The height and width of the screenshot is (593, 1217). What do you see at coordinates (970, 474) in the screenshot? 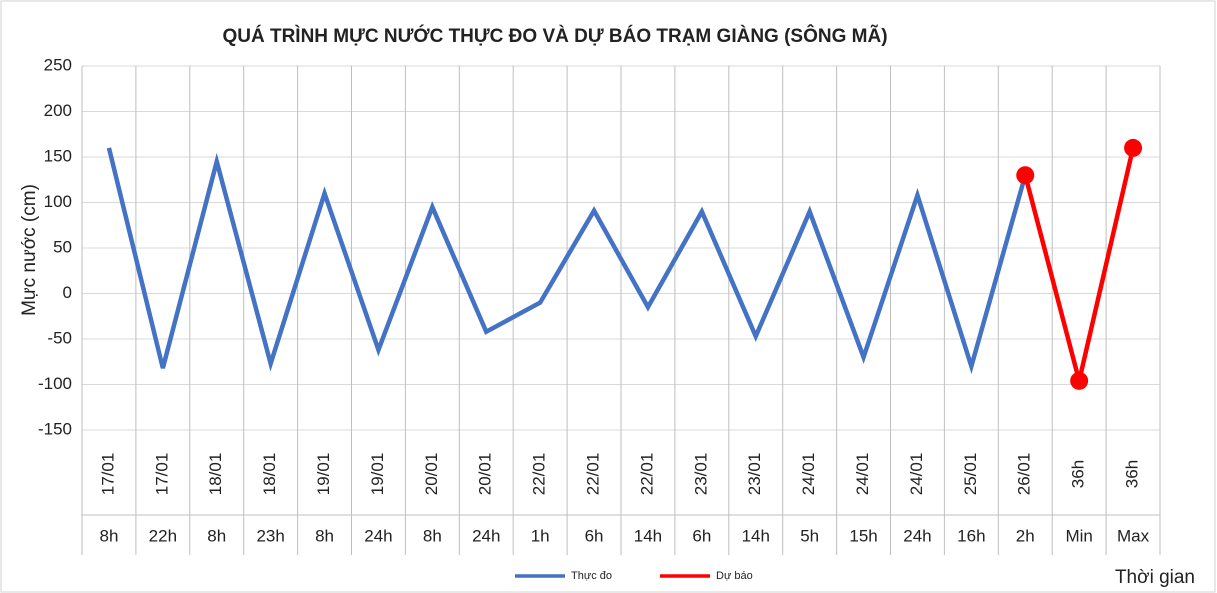
I see `x-tick-label: 25/01` at bounding box center [970, 474].